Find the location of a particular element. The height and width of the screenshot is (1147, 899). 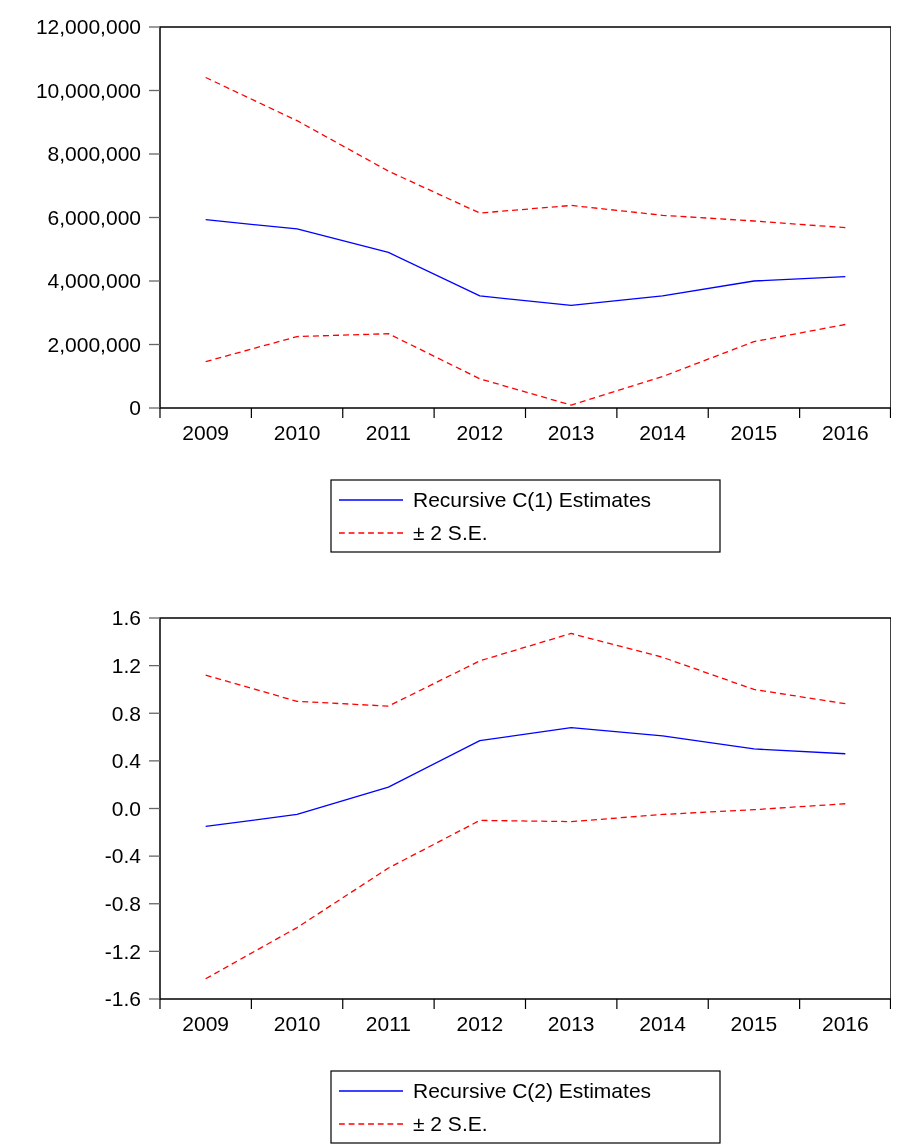

y-tick-label: -0.8 is located at coordinates (122, 904).